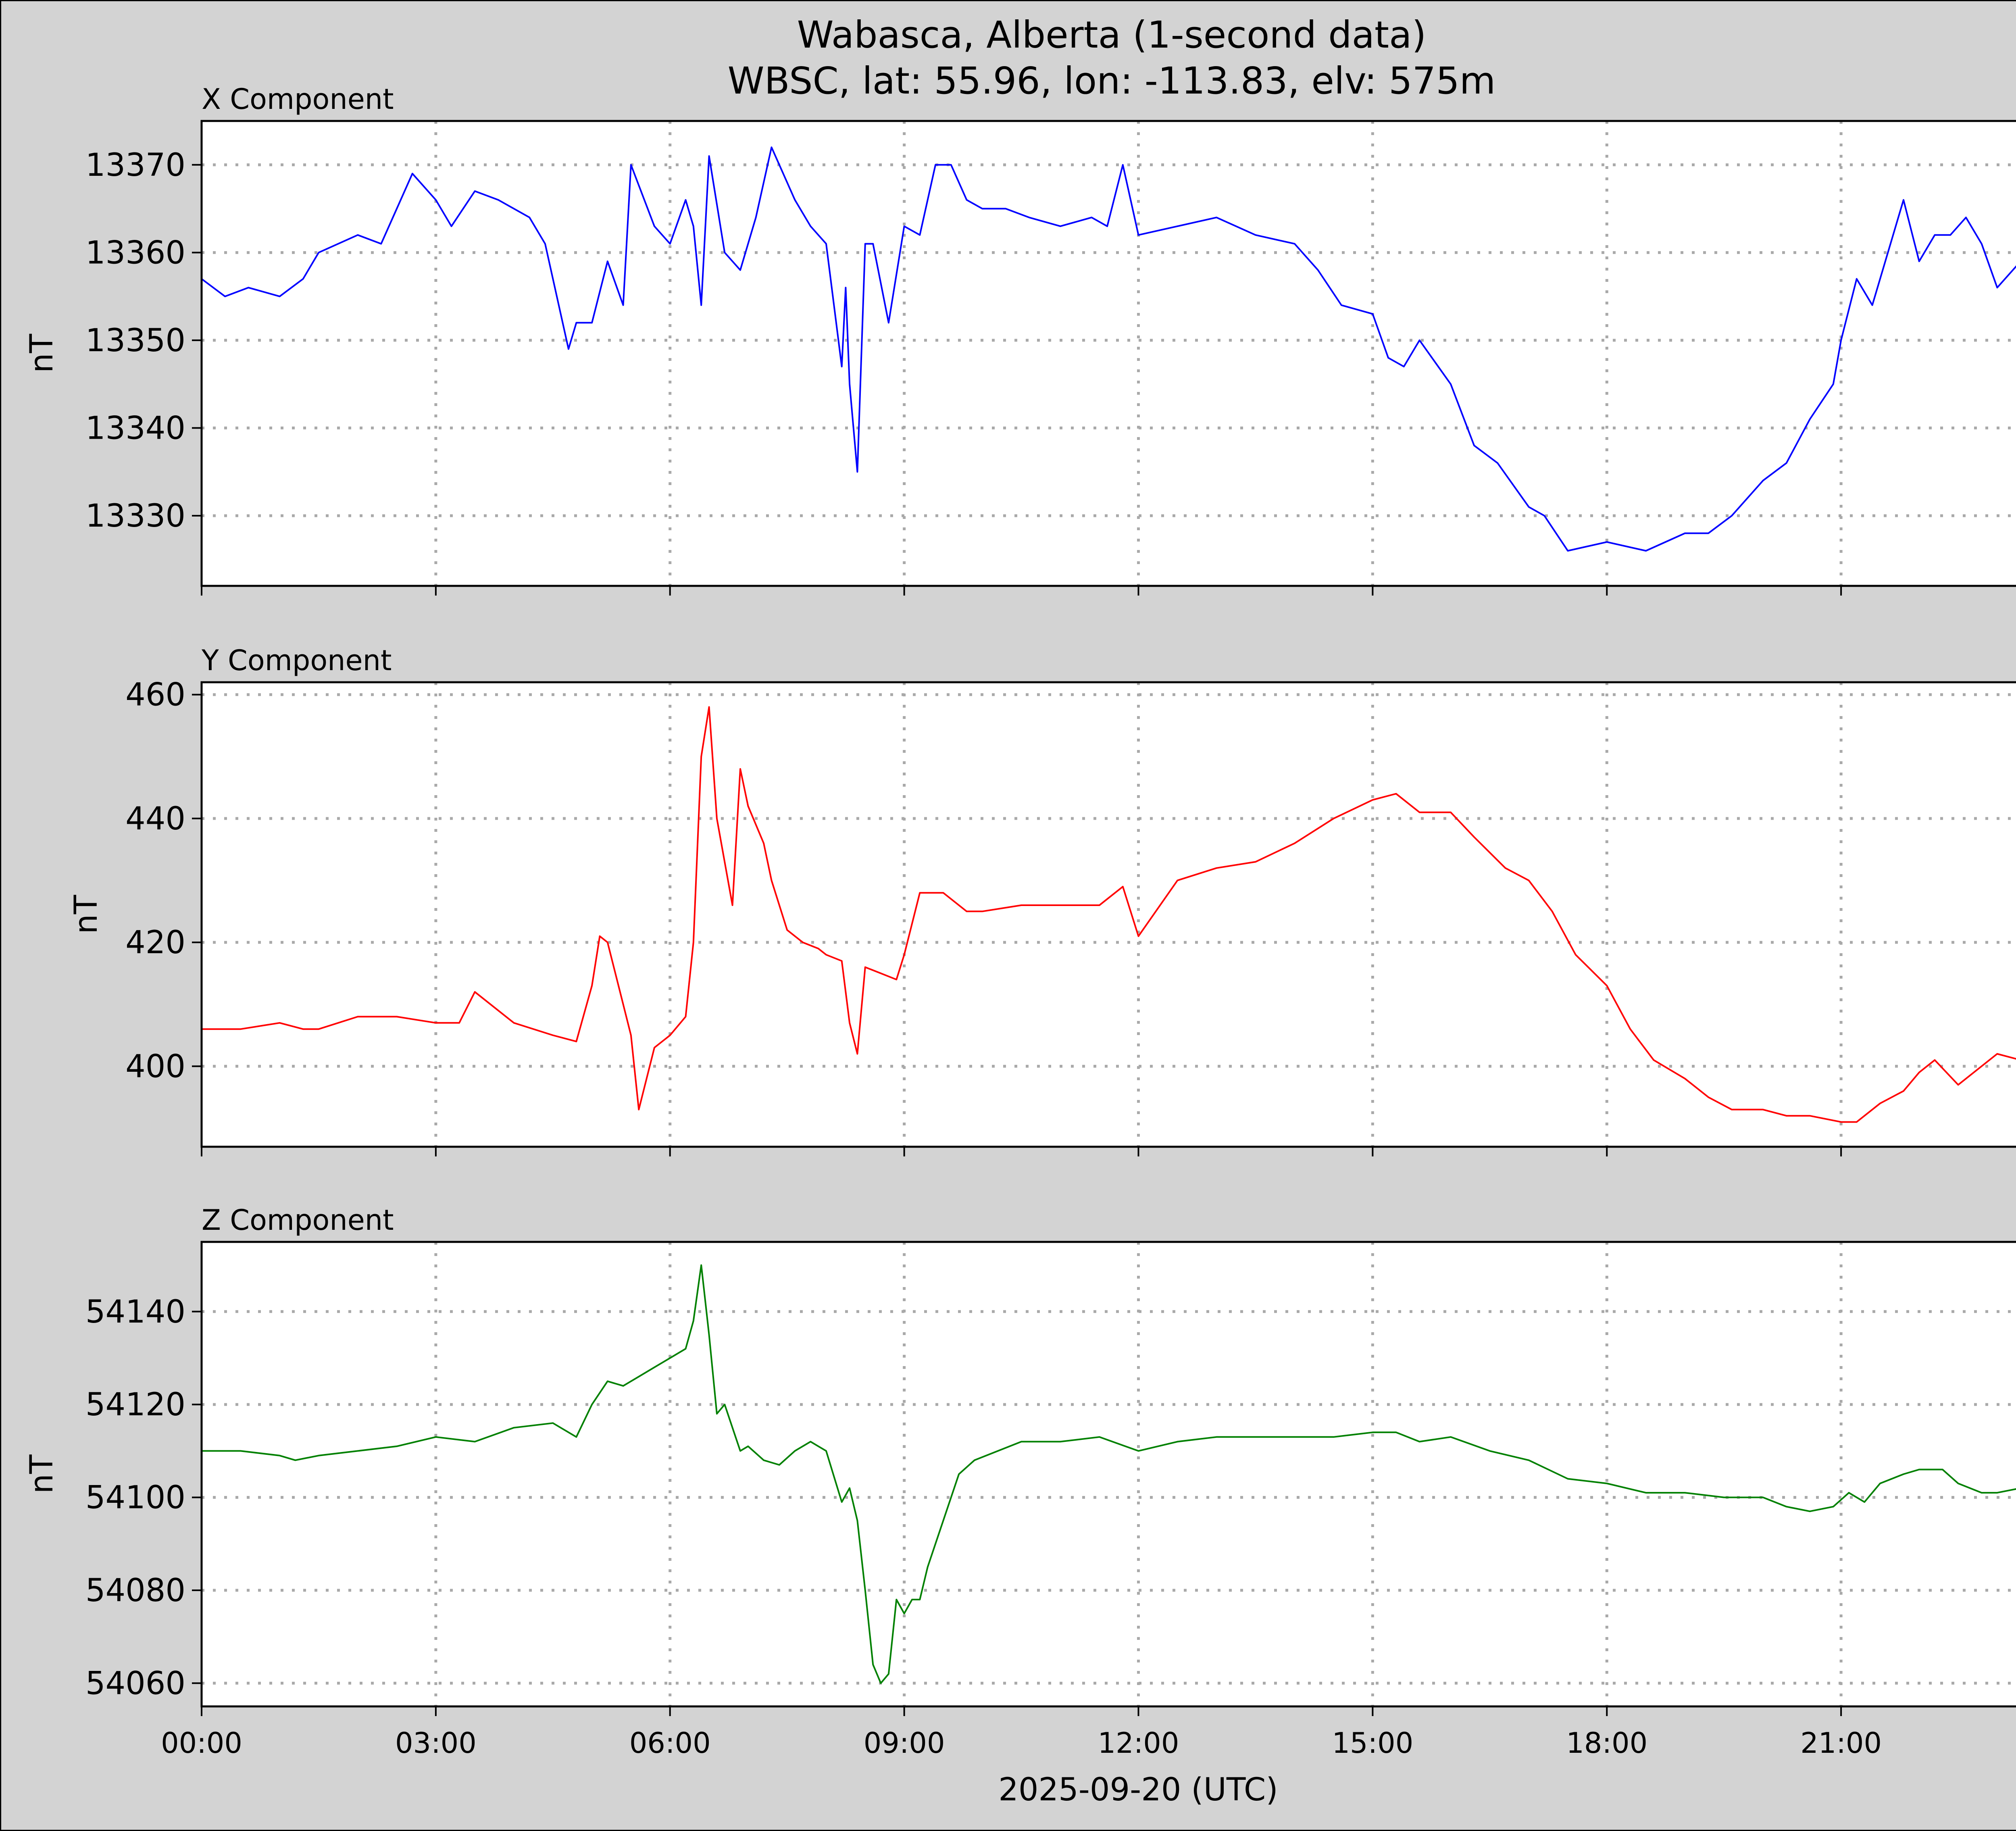  What do you see at coordinates (1606, 1743) in the screenshot?
I see `x-tick-label: 18:00` at bounding box center [1606, 1743].